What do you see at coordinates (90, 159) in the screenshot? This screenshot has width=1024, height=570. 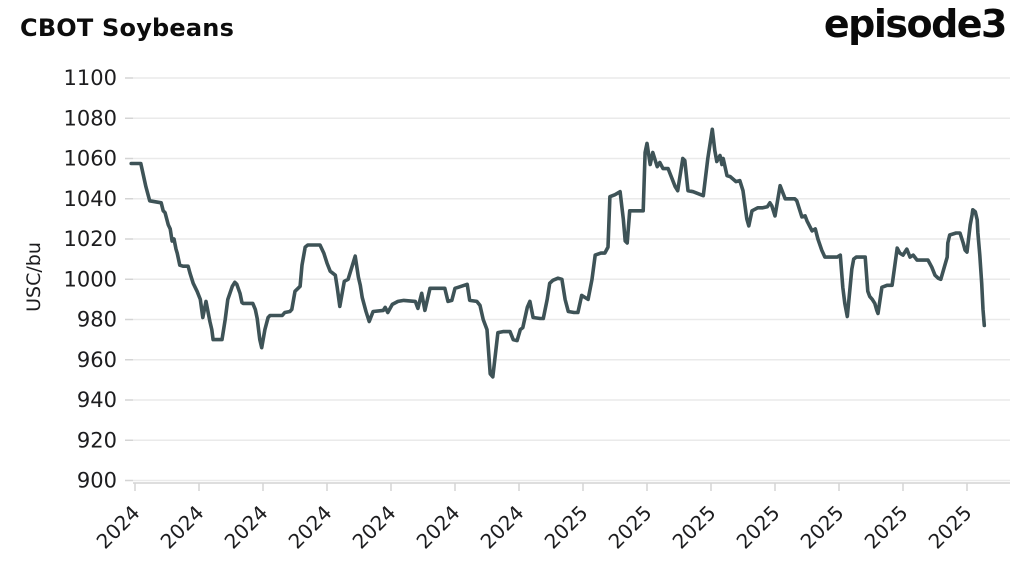 I see `y-tick-label: 1060` at bounding box center [90, 159].